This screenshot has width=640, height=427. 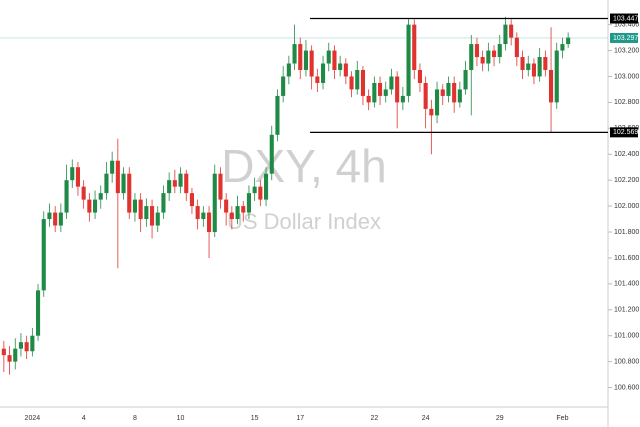 I want to click on x-tick-label: 10, so click(x=181, y=418).